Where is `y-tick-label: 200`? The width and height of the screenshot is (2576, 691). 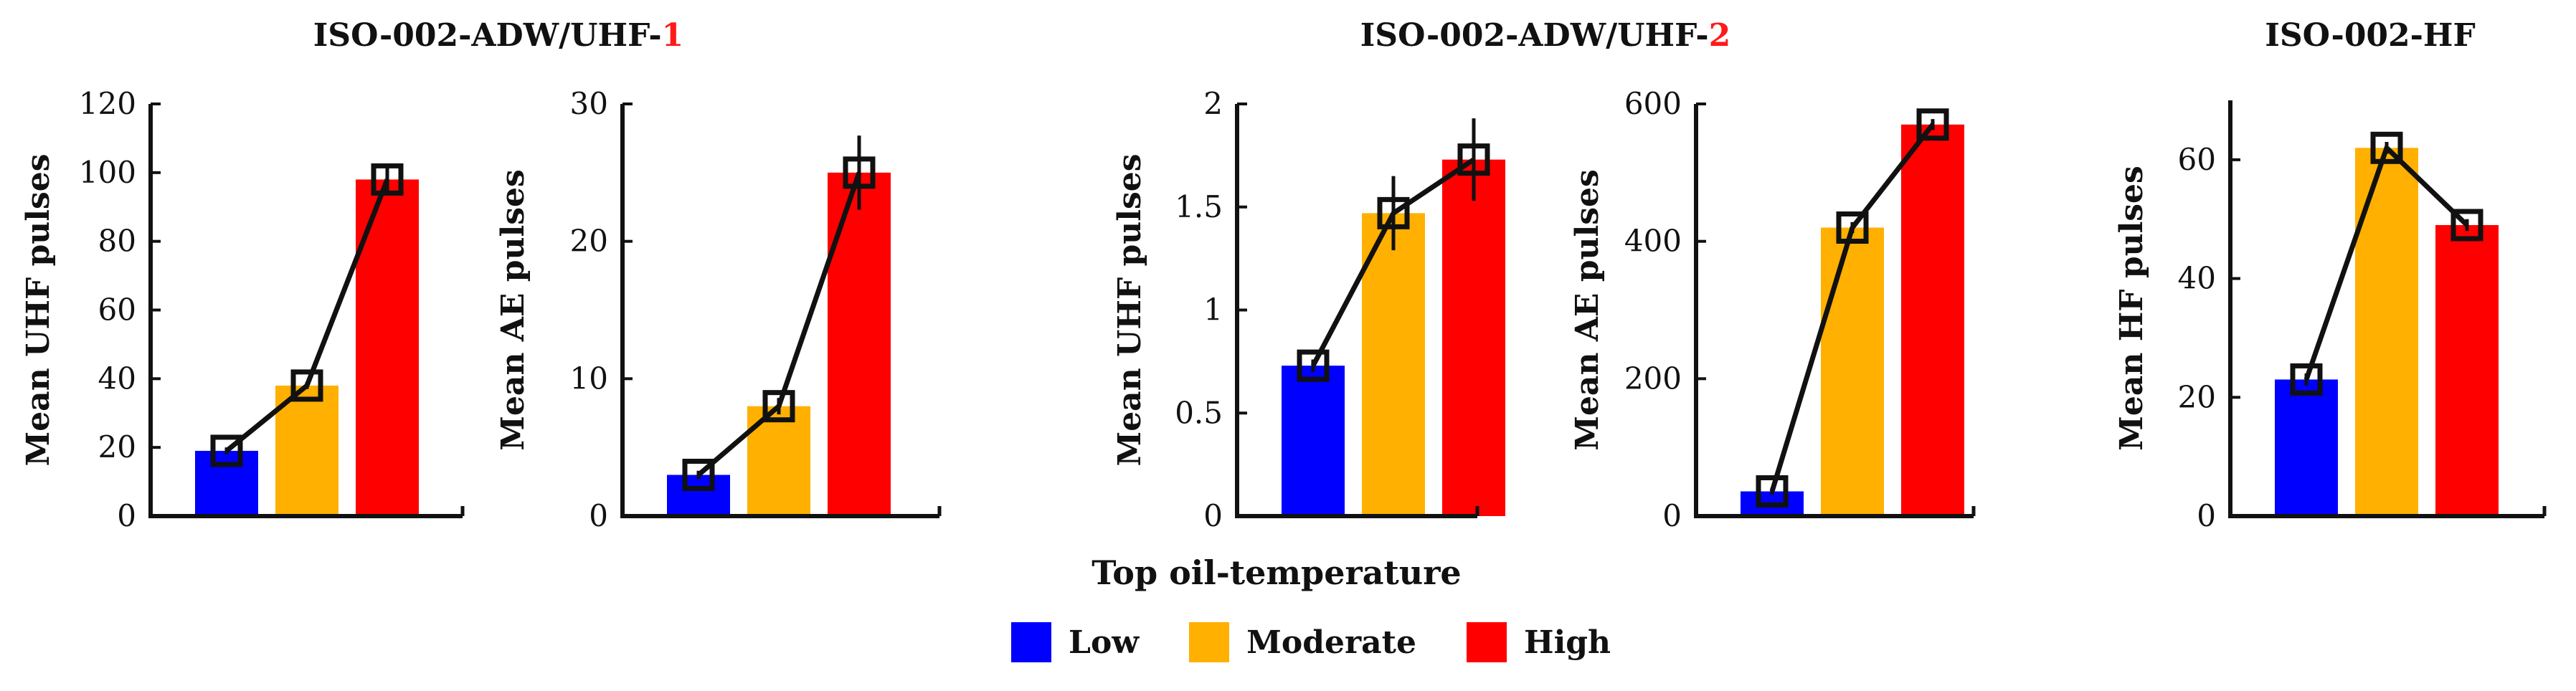
y-tick-label: 200 is located at coordinates (1653, 378).